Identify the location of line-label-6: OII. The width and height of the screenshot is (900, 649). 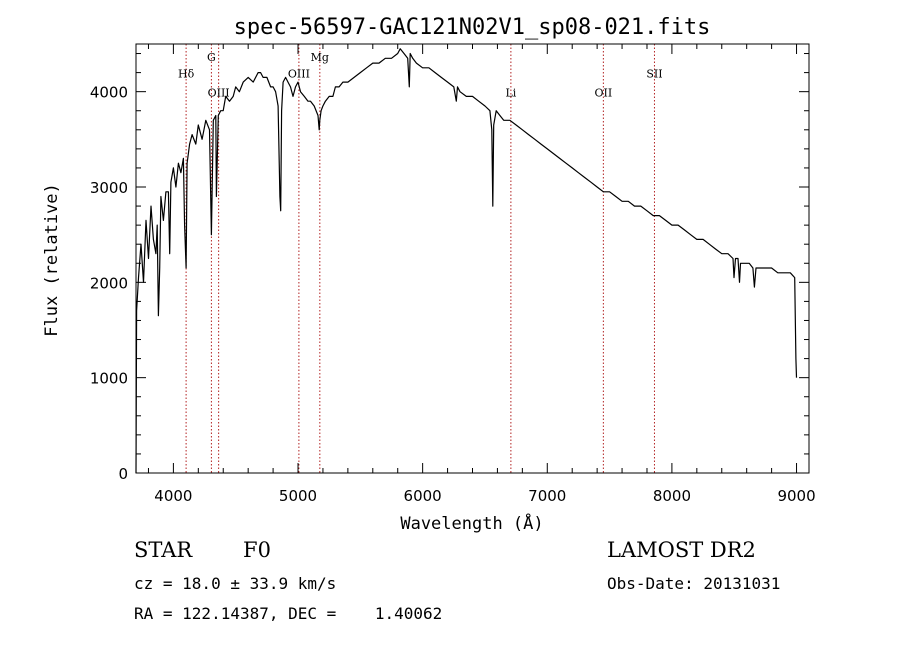
(604, 92).